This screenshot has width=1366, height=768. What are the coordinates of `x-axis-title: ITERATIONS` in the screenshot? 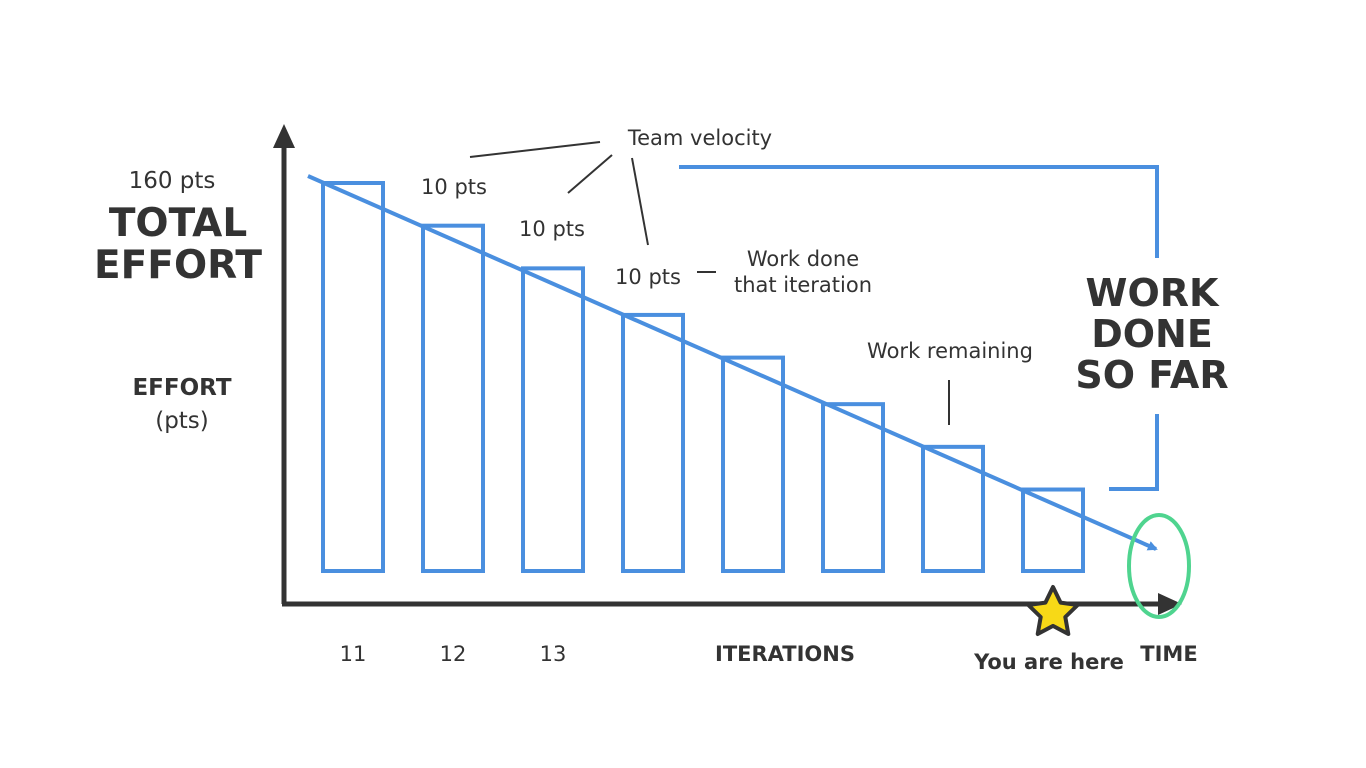 It's located at (785, 654).